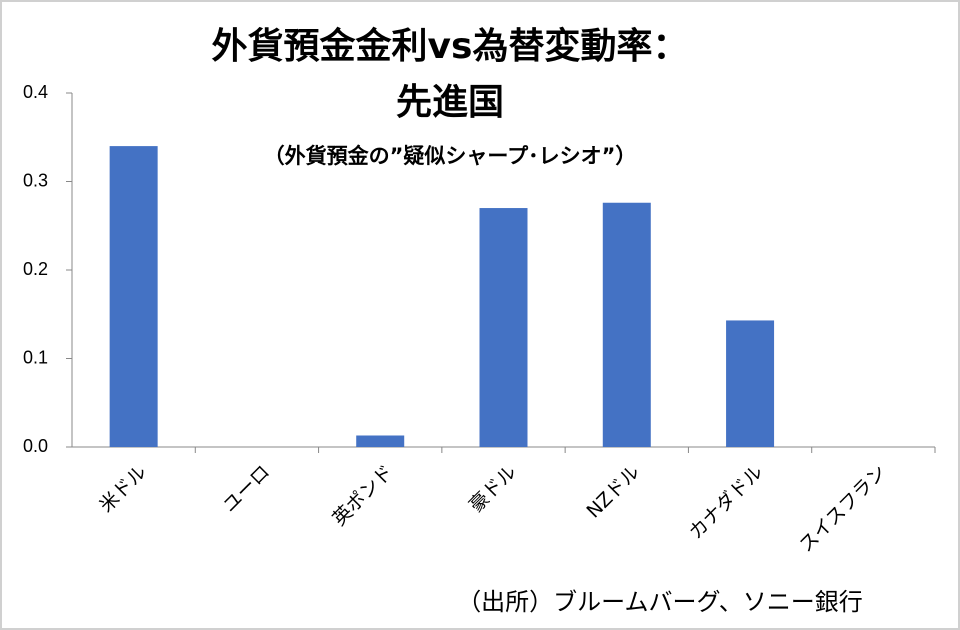  Describe the element at coordinates (35, 92) in the screenshot. I see `y-tick-label: 0.4` at that location.